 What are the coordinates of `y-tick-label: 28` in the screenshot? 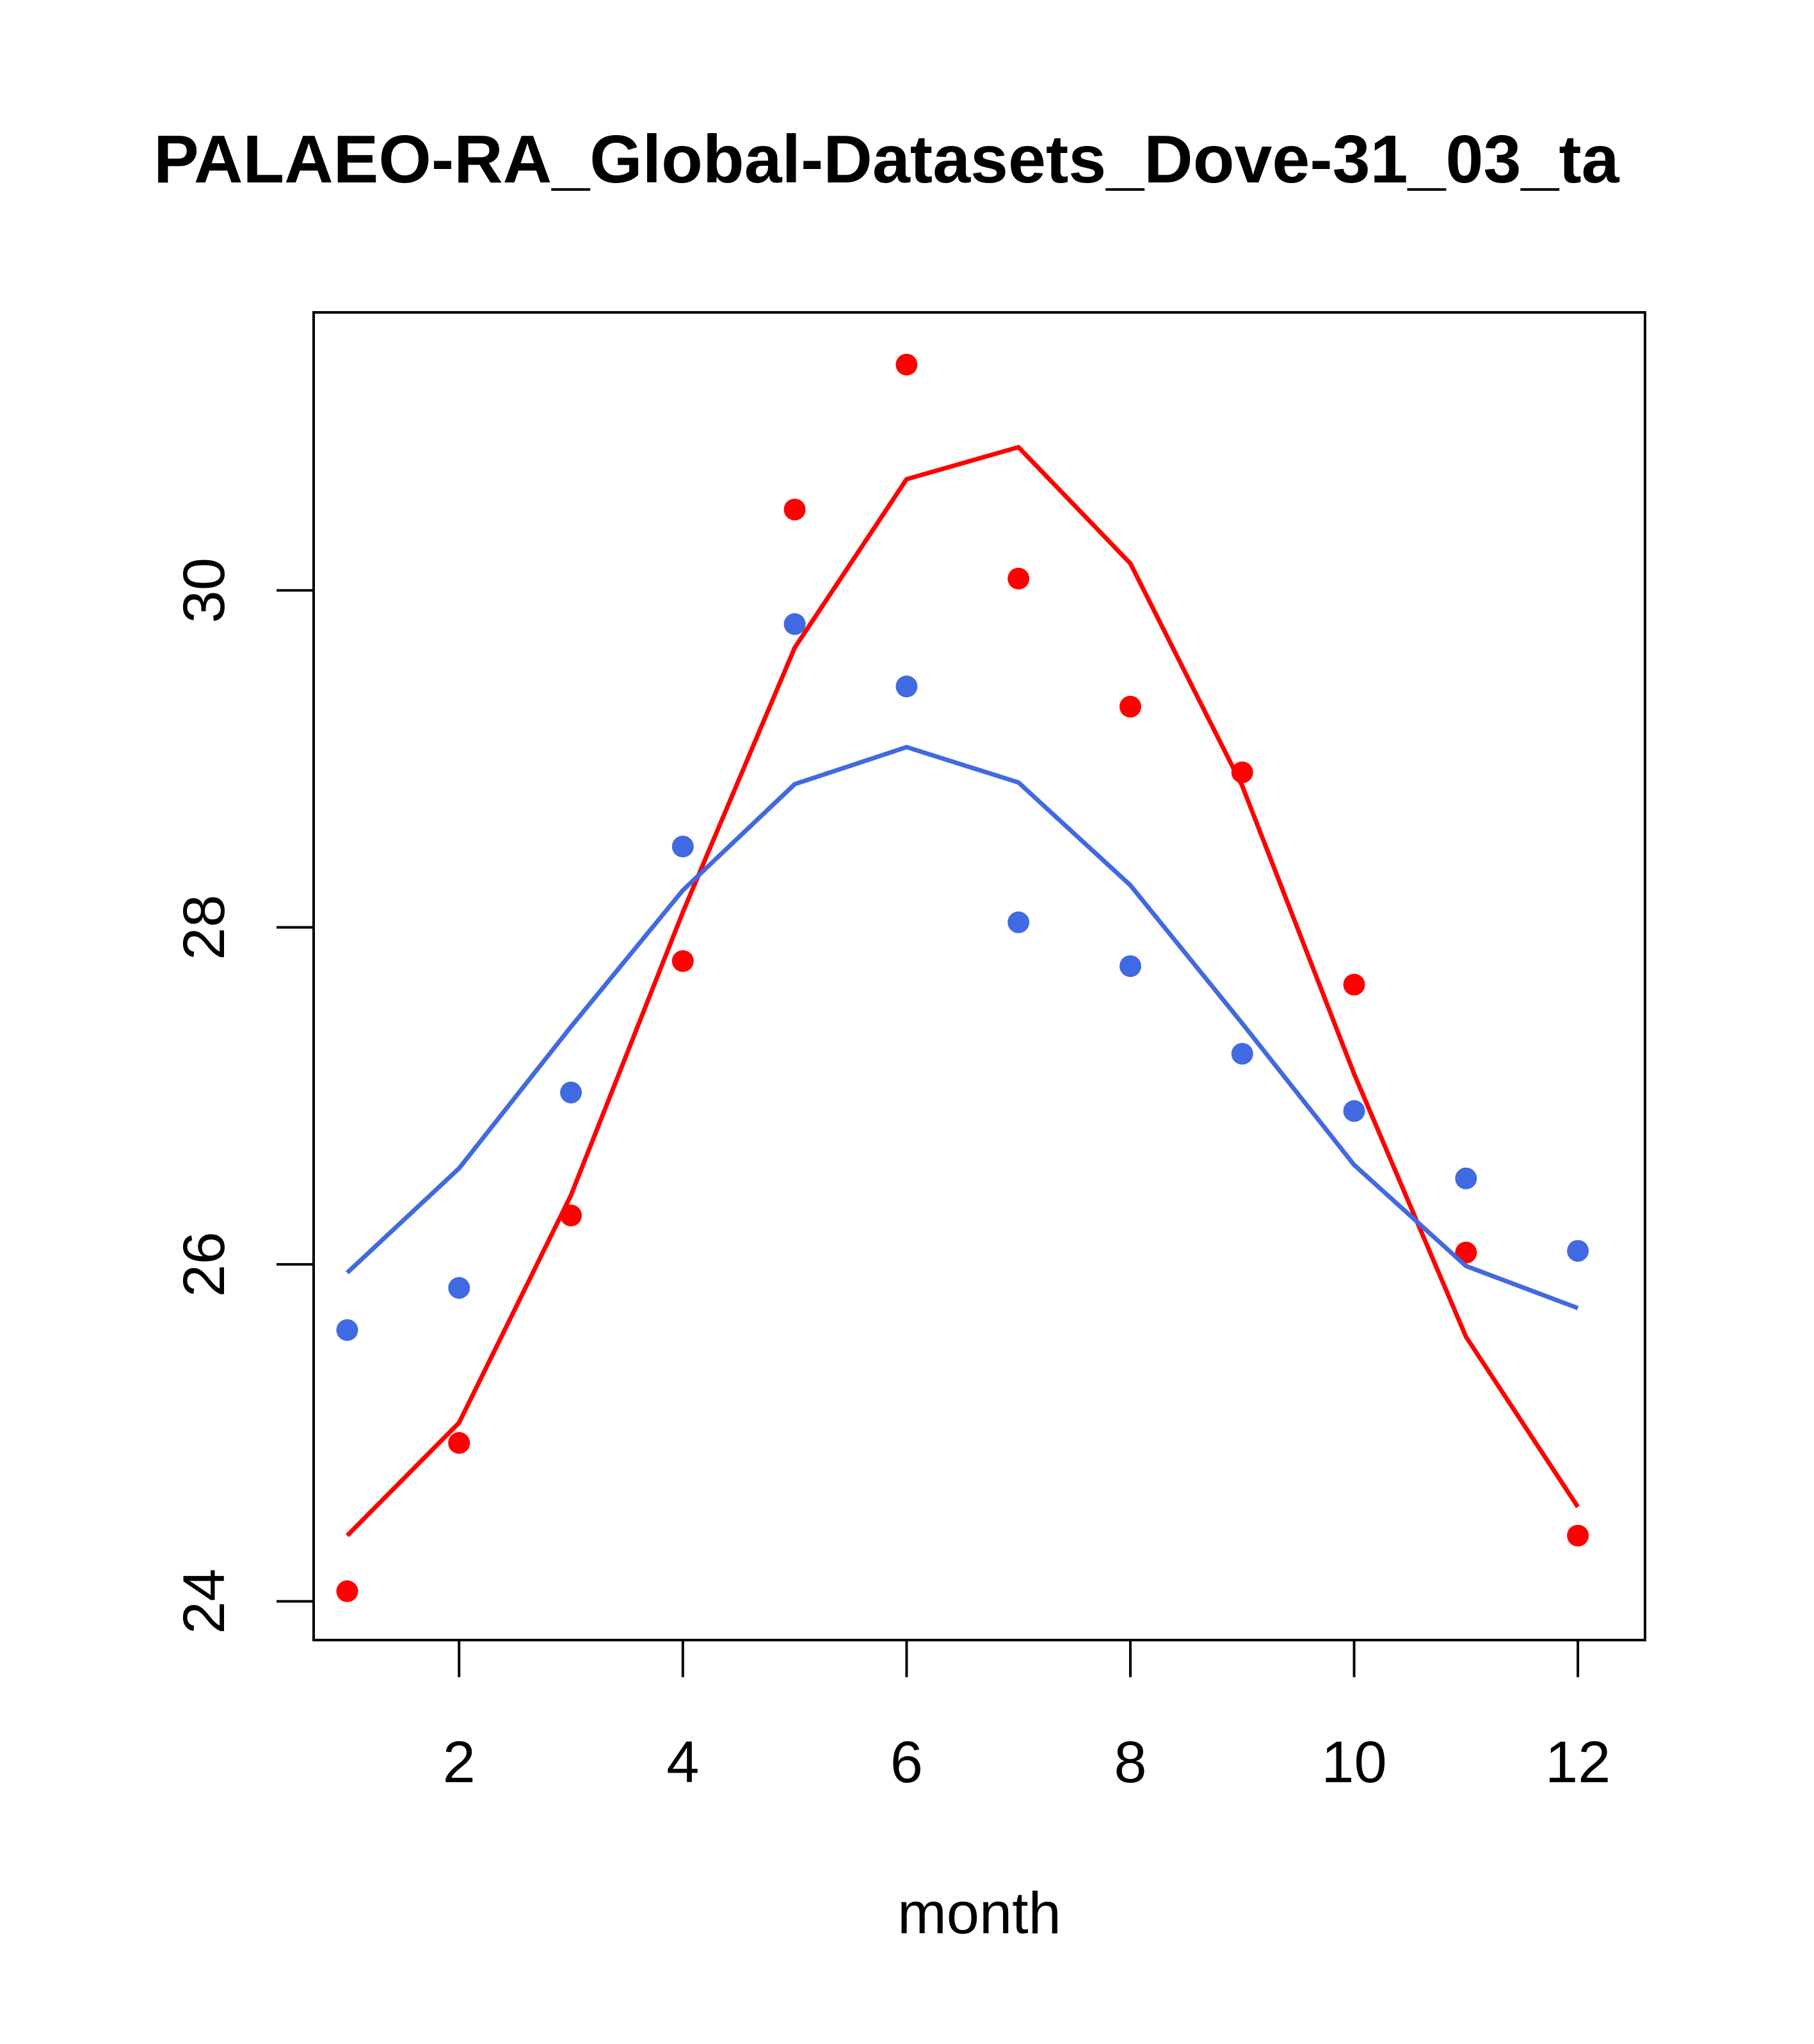 It's located at (204, 927).